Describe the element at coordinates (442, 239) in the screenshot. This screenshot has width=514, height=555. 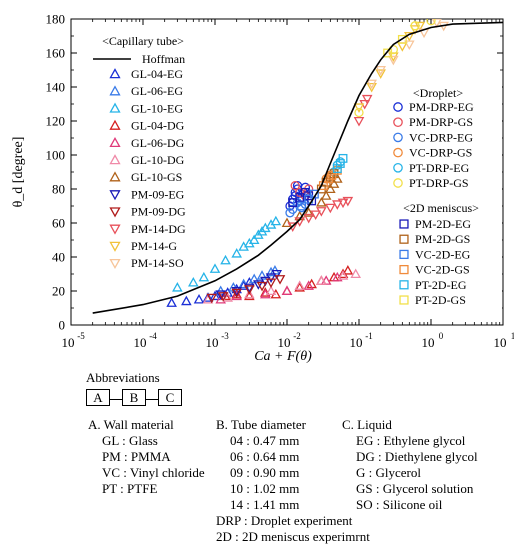
I see `legend-label: PM-2D-GS` at that location.